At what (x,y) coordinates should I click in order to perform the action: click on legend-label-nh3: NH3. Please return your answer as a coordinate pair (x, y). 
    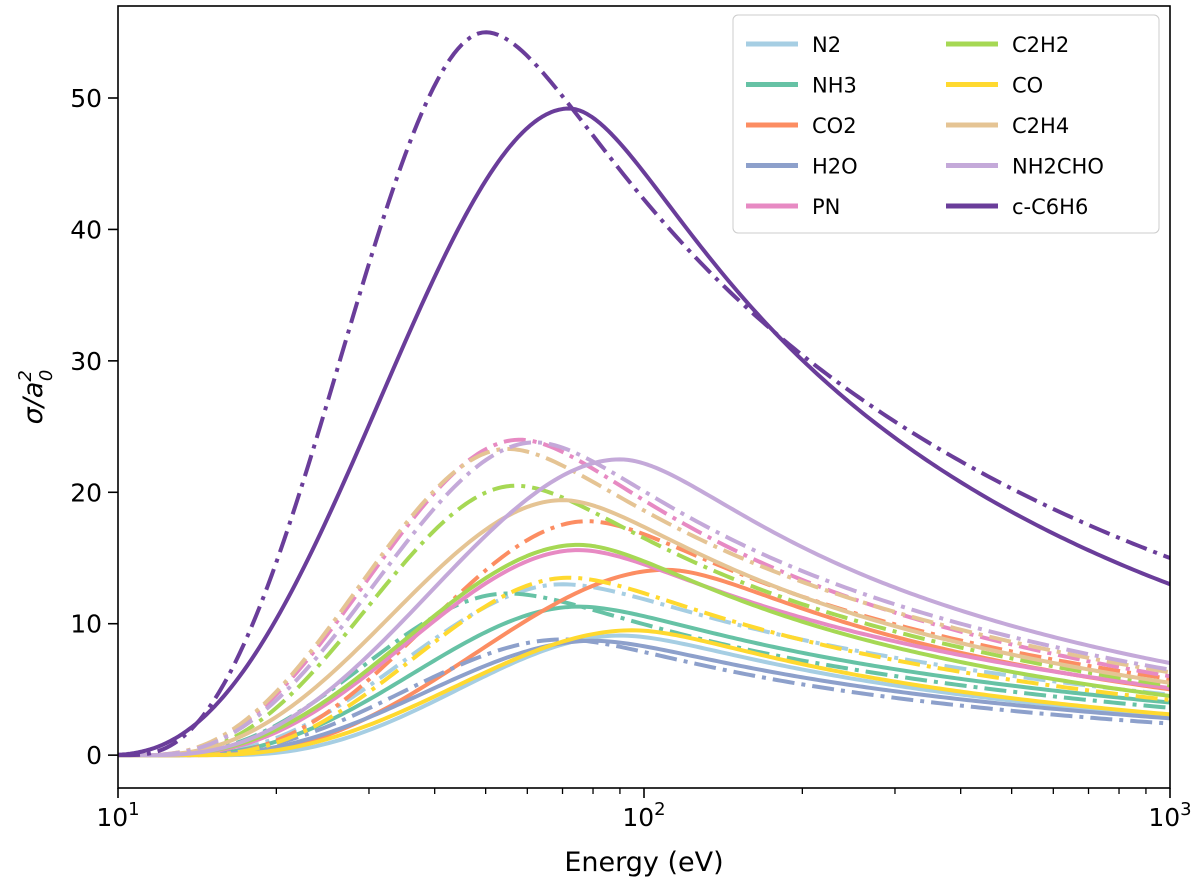
    Looking at the image, I should click on (834, 86).